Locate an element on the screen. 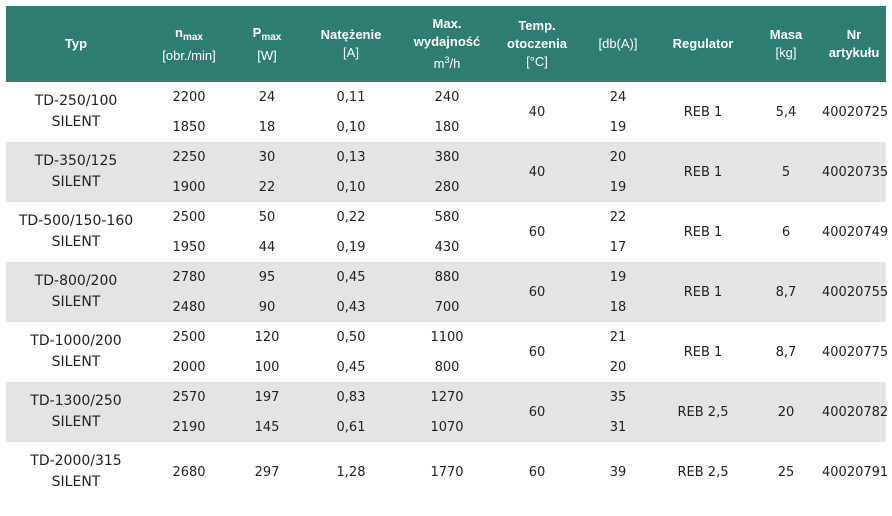  cell-capacity: 700 is located at coordinates (447, 307).